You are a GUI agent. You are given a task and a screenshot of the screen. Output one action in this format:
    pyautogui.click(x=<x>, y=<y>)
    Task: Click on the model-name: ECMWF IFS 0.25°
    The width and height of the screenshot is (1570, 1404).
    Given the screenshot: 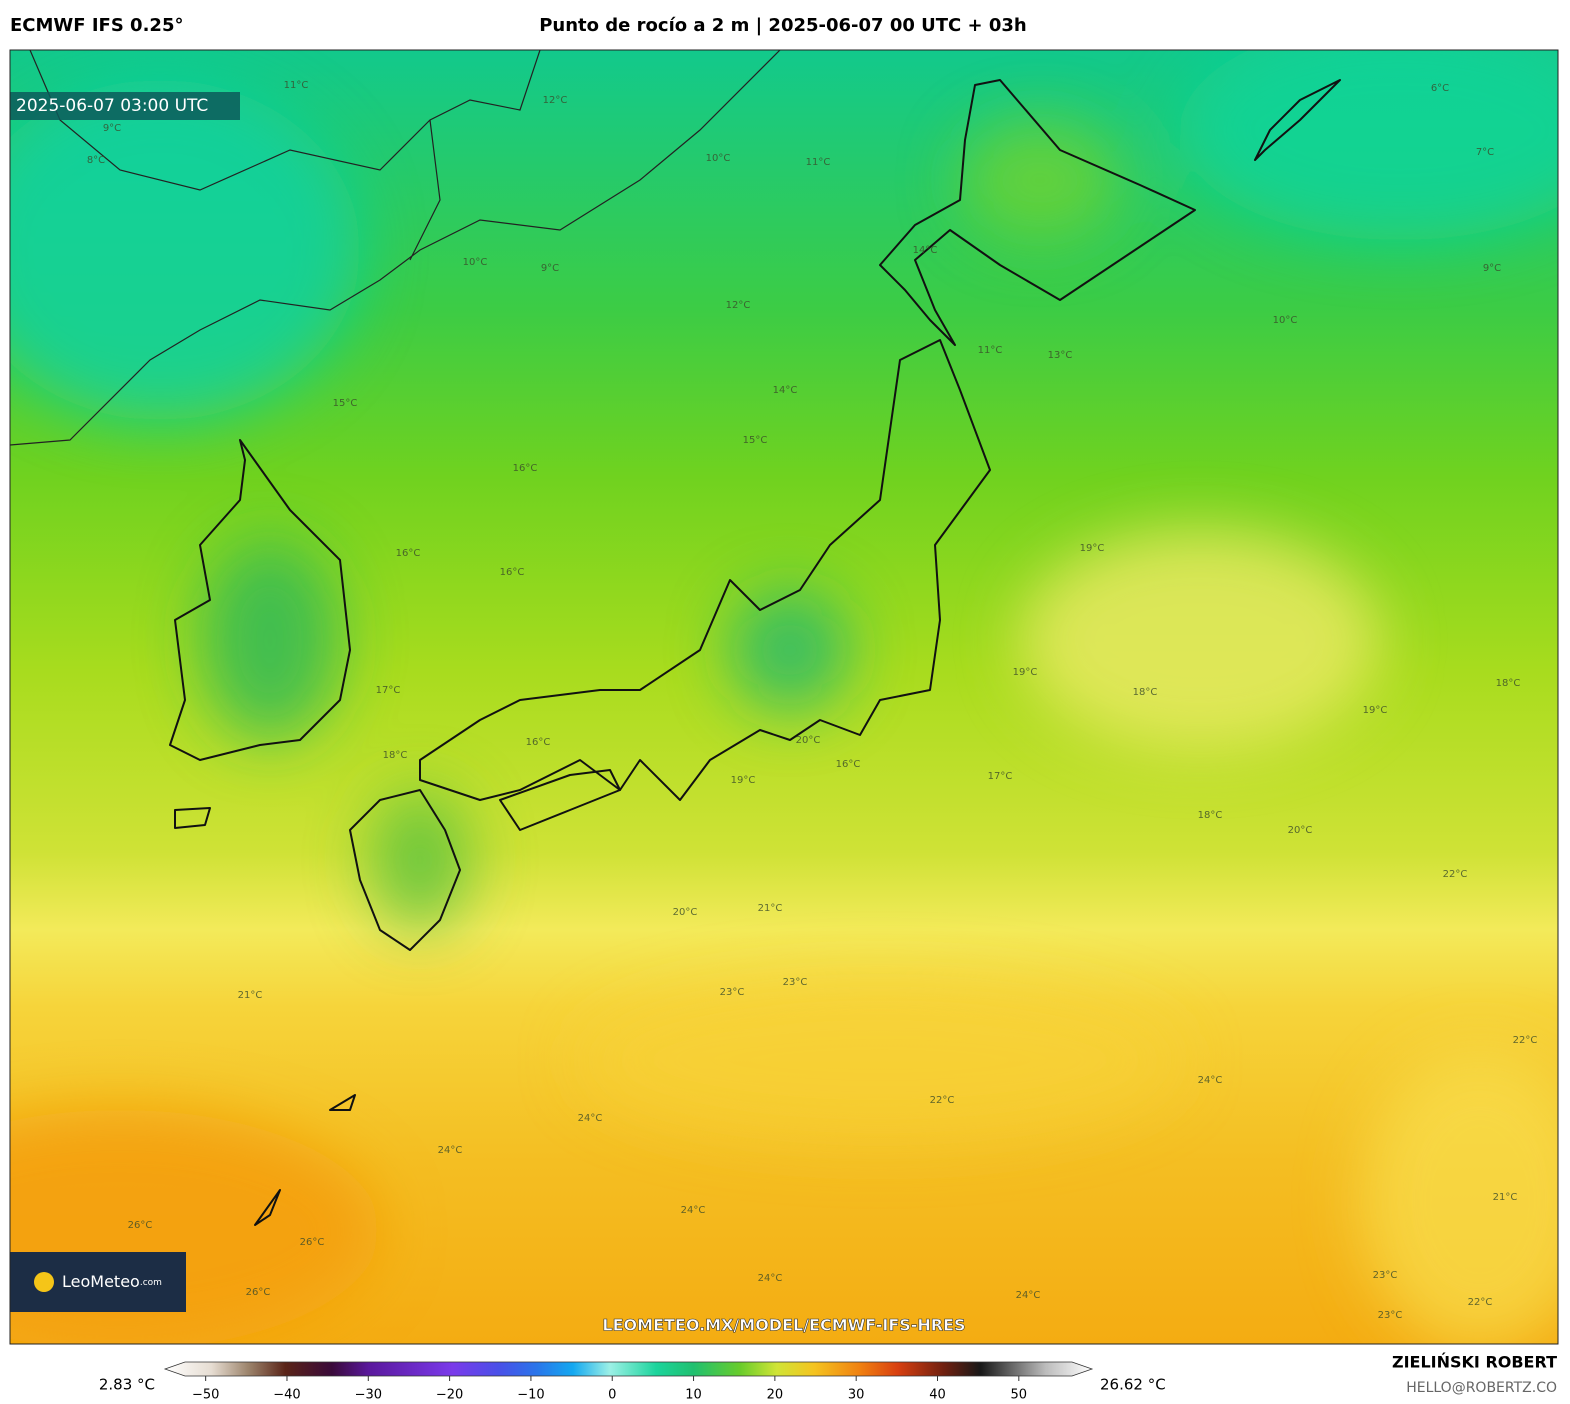 What is the action you would take?
    pyautogui.click(x=96, y=25)
    